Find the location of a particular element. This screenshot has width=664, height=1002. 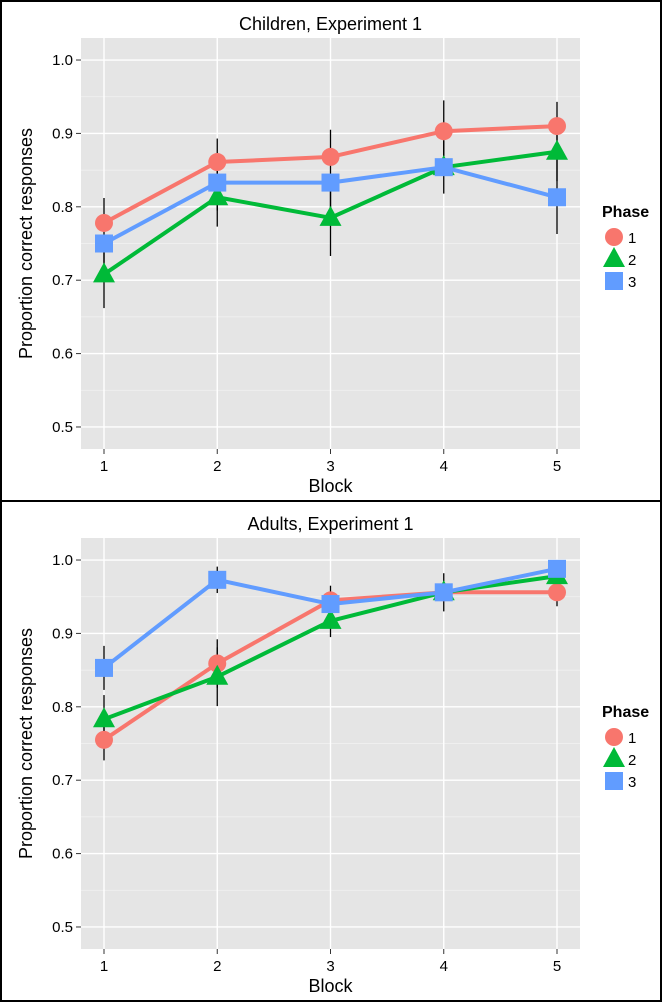

chart-title: Adults, Experiment 1 is located at coordinates (330, 524).